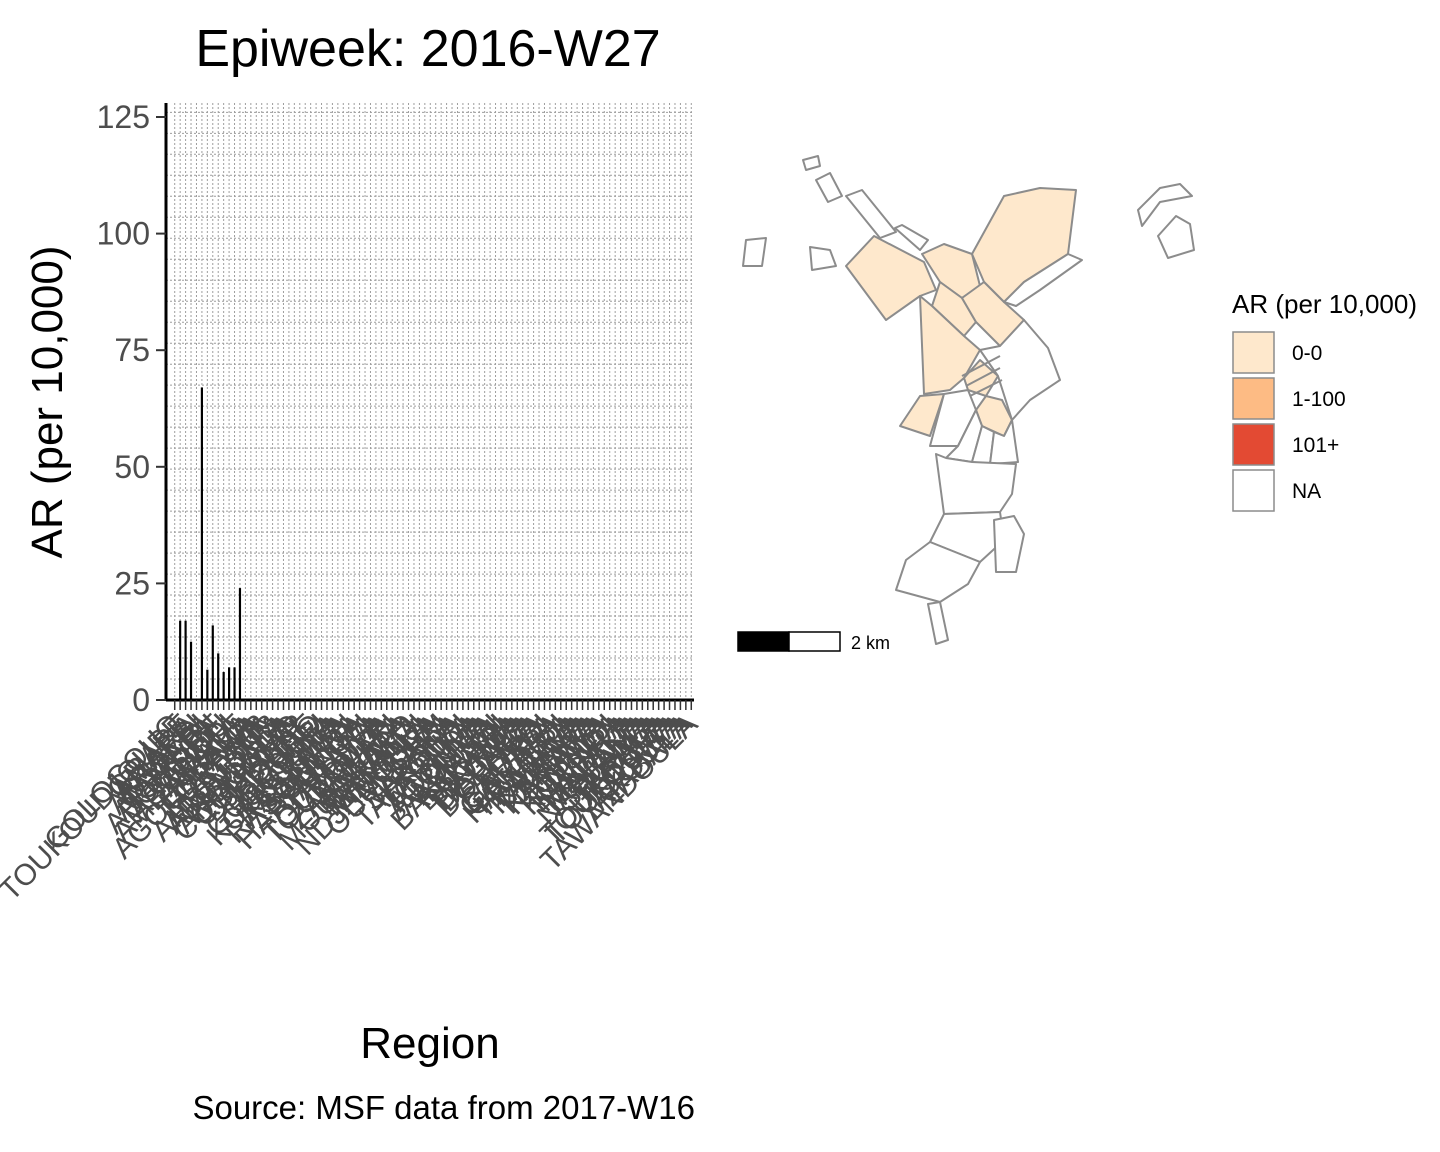 The height and width of the screenshot is (1152, 1440). What do you see at coordinates (185, 660) in the screenshot?
I see `bar-grape` at bounding box center [185, 660].